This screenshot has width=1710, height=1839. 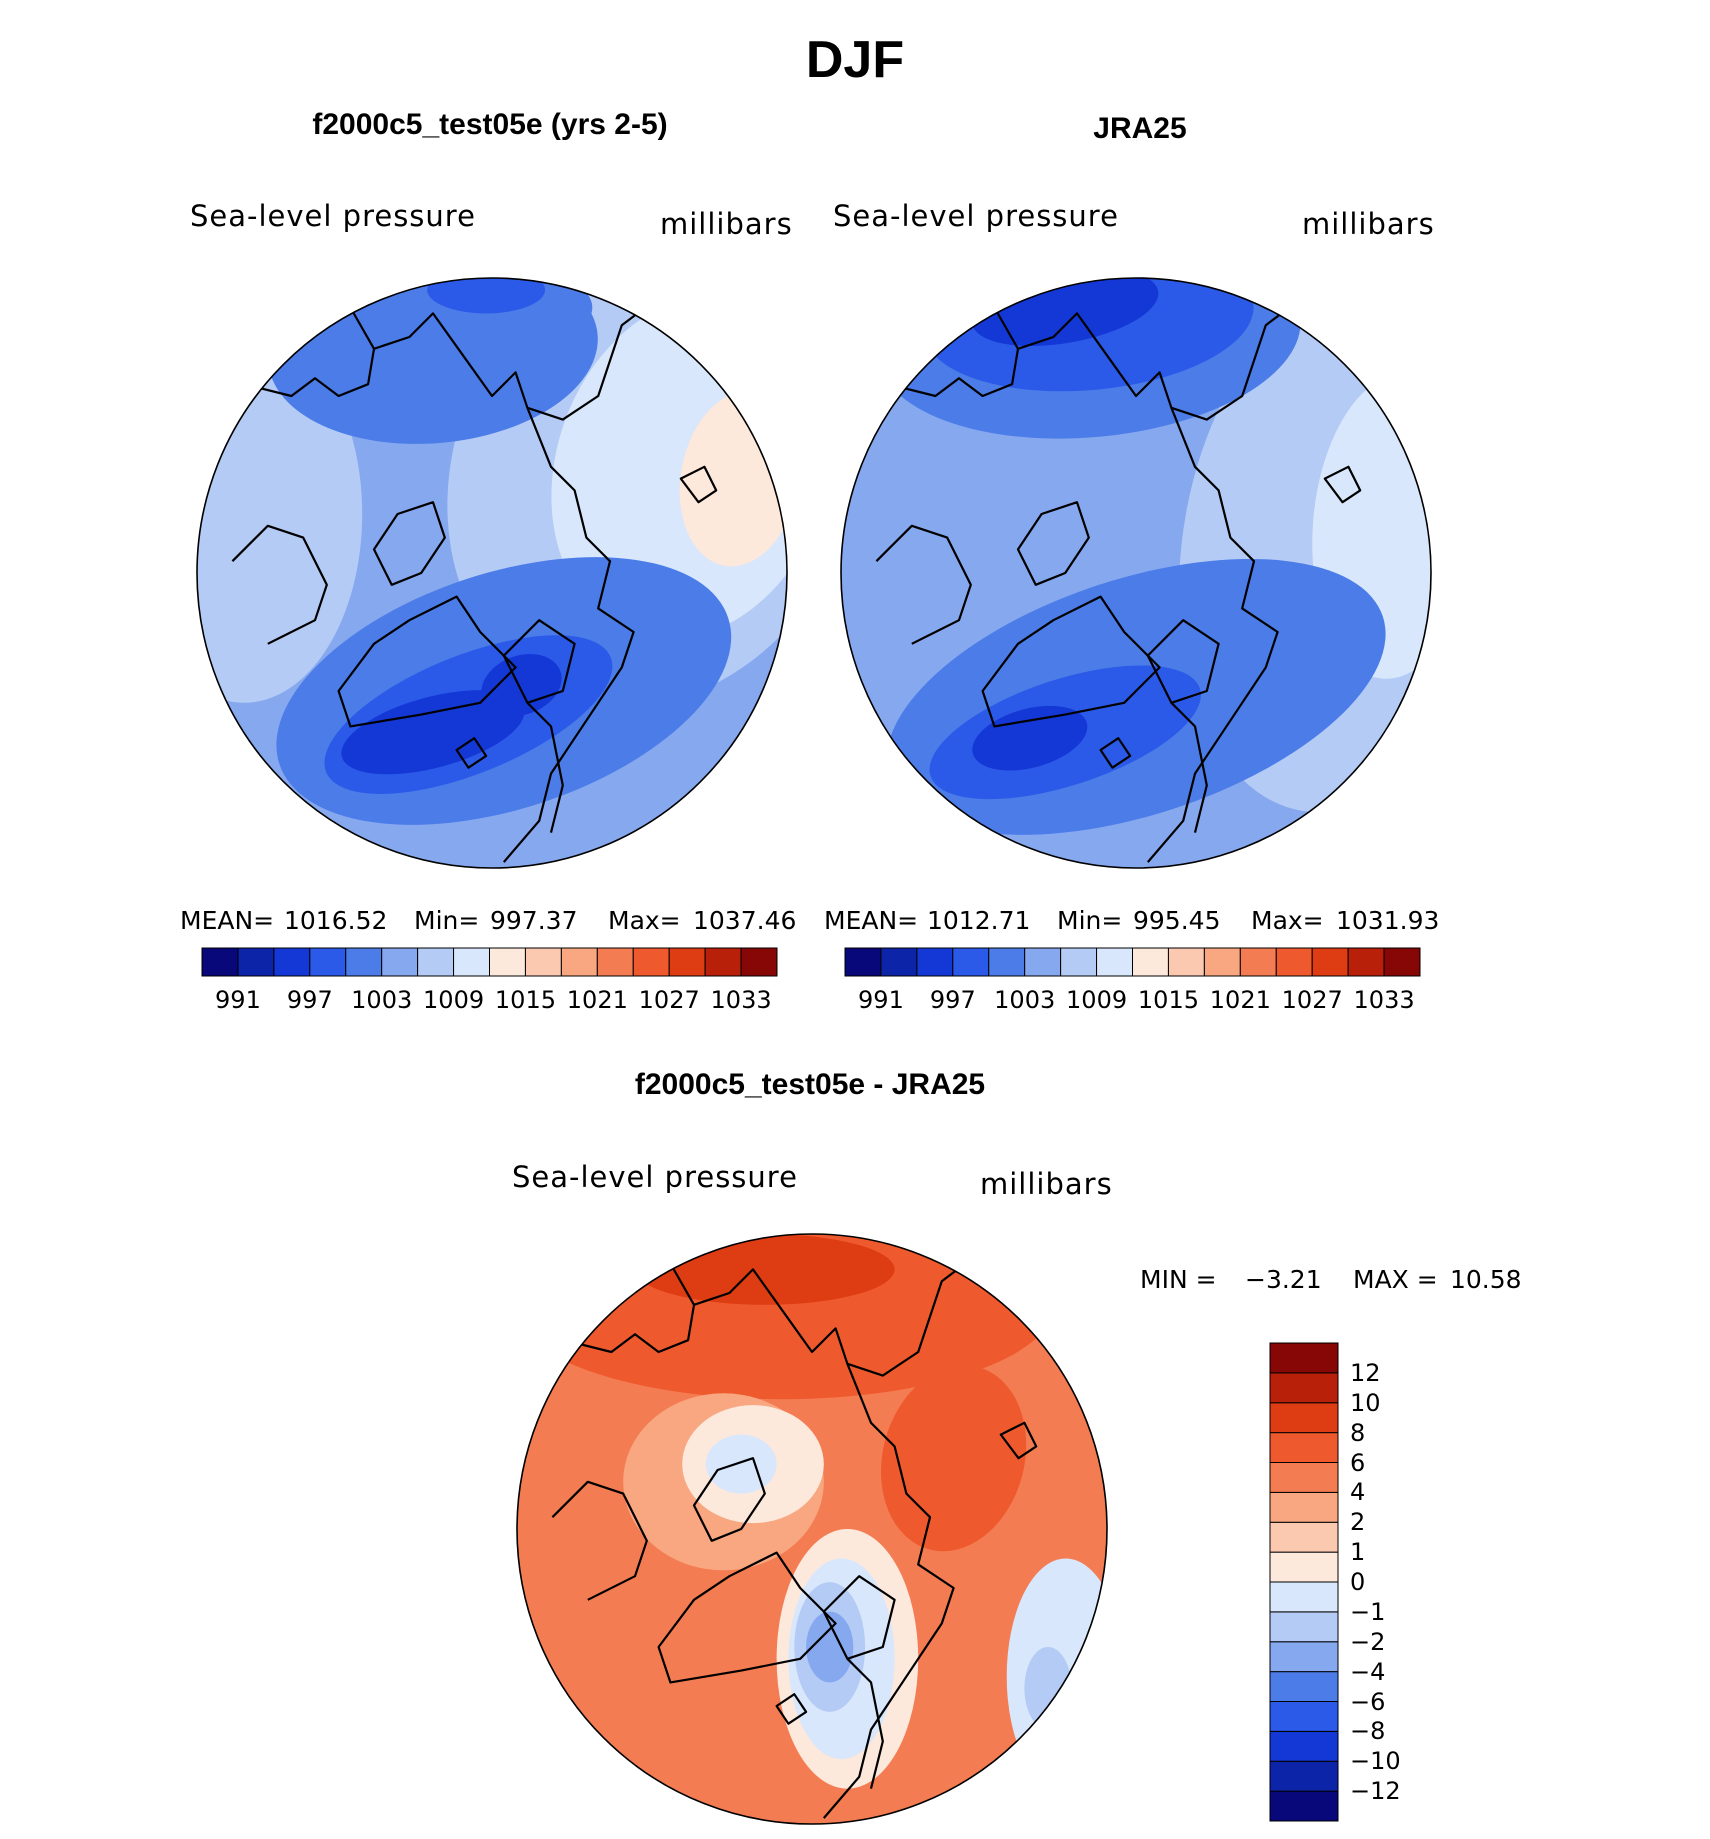 What do you see at coordinates (881, 1000) in the screenshot?
I see `colorbar-tick-label: 991` at bounding box center [881, 1000].